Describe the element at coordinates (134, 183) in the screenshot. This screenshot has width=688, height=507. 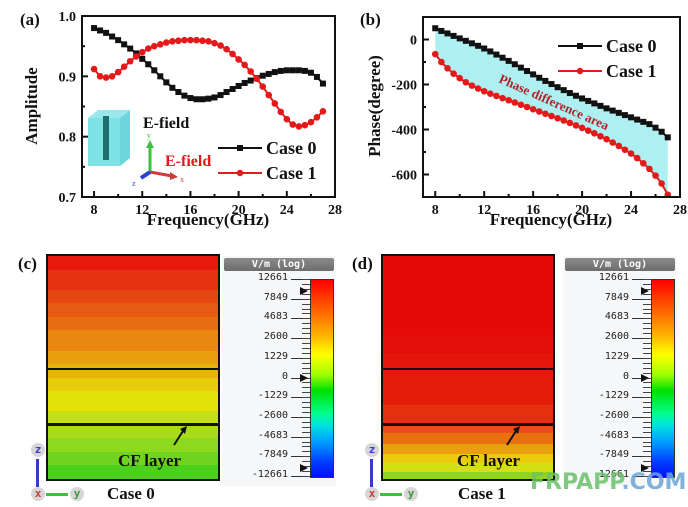
I see `z-axis-letter: z` at that location.